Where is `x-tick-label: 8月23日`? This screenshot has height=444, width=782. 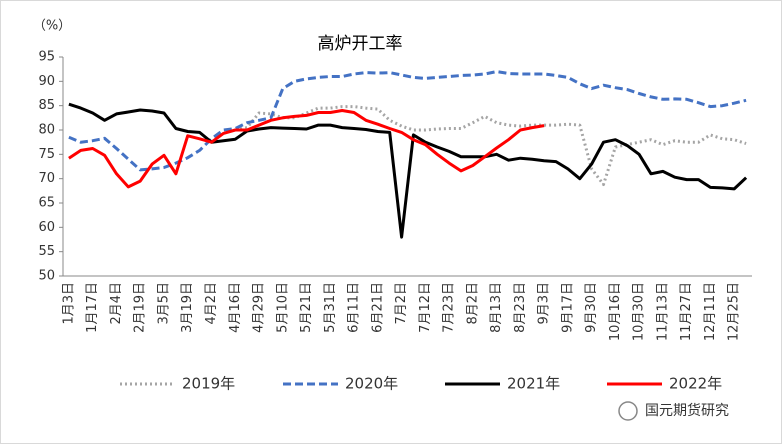
x-tick-label: 8月23日 is located at coordinates (520, 307).